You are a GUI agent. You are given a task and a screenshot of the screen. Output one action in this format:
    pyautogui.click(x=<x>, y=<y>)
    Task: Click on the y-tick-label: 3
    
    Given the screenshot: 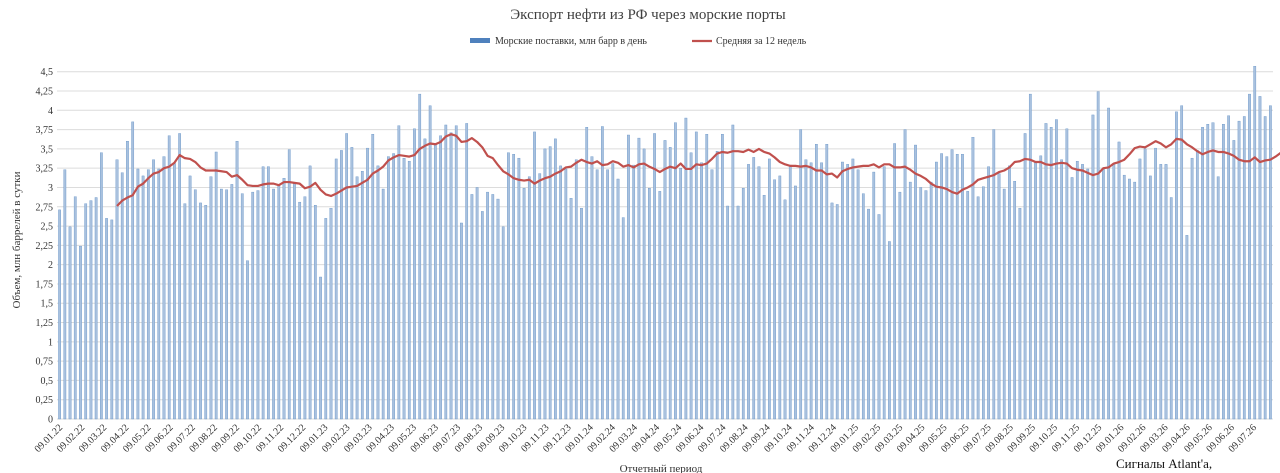 What is the action you would take?
    pyautogui.click(x=50, y=188)
    